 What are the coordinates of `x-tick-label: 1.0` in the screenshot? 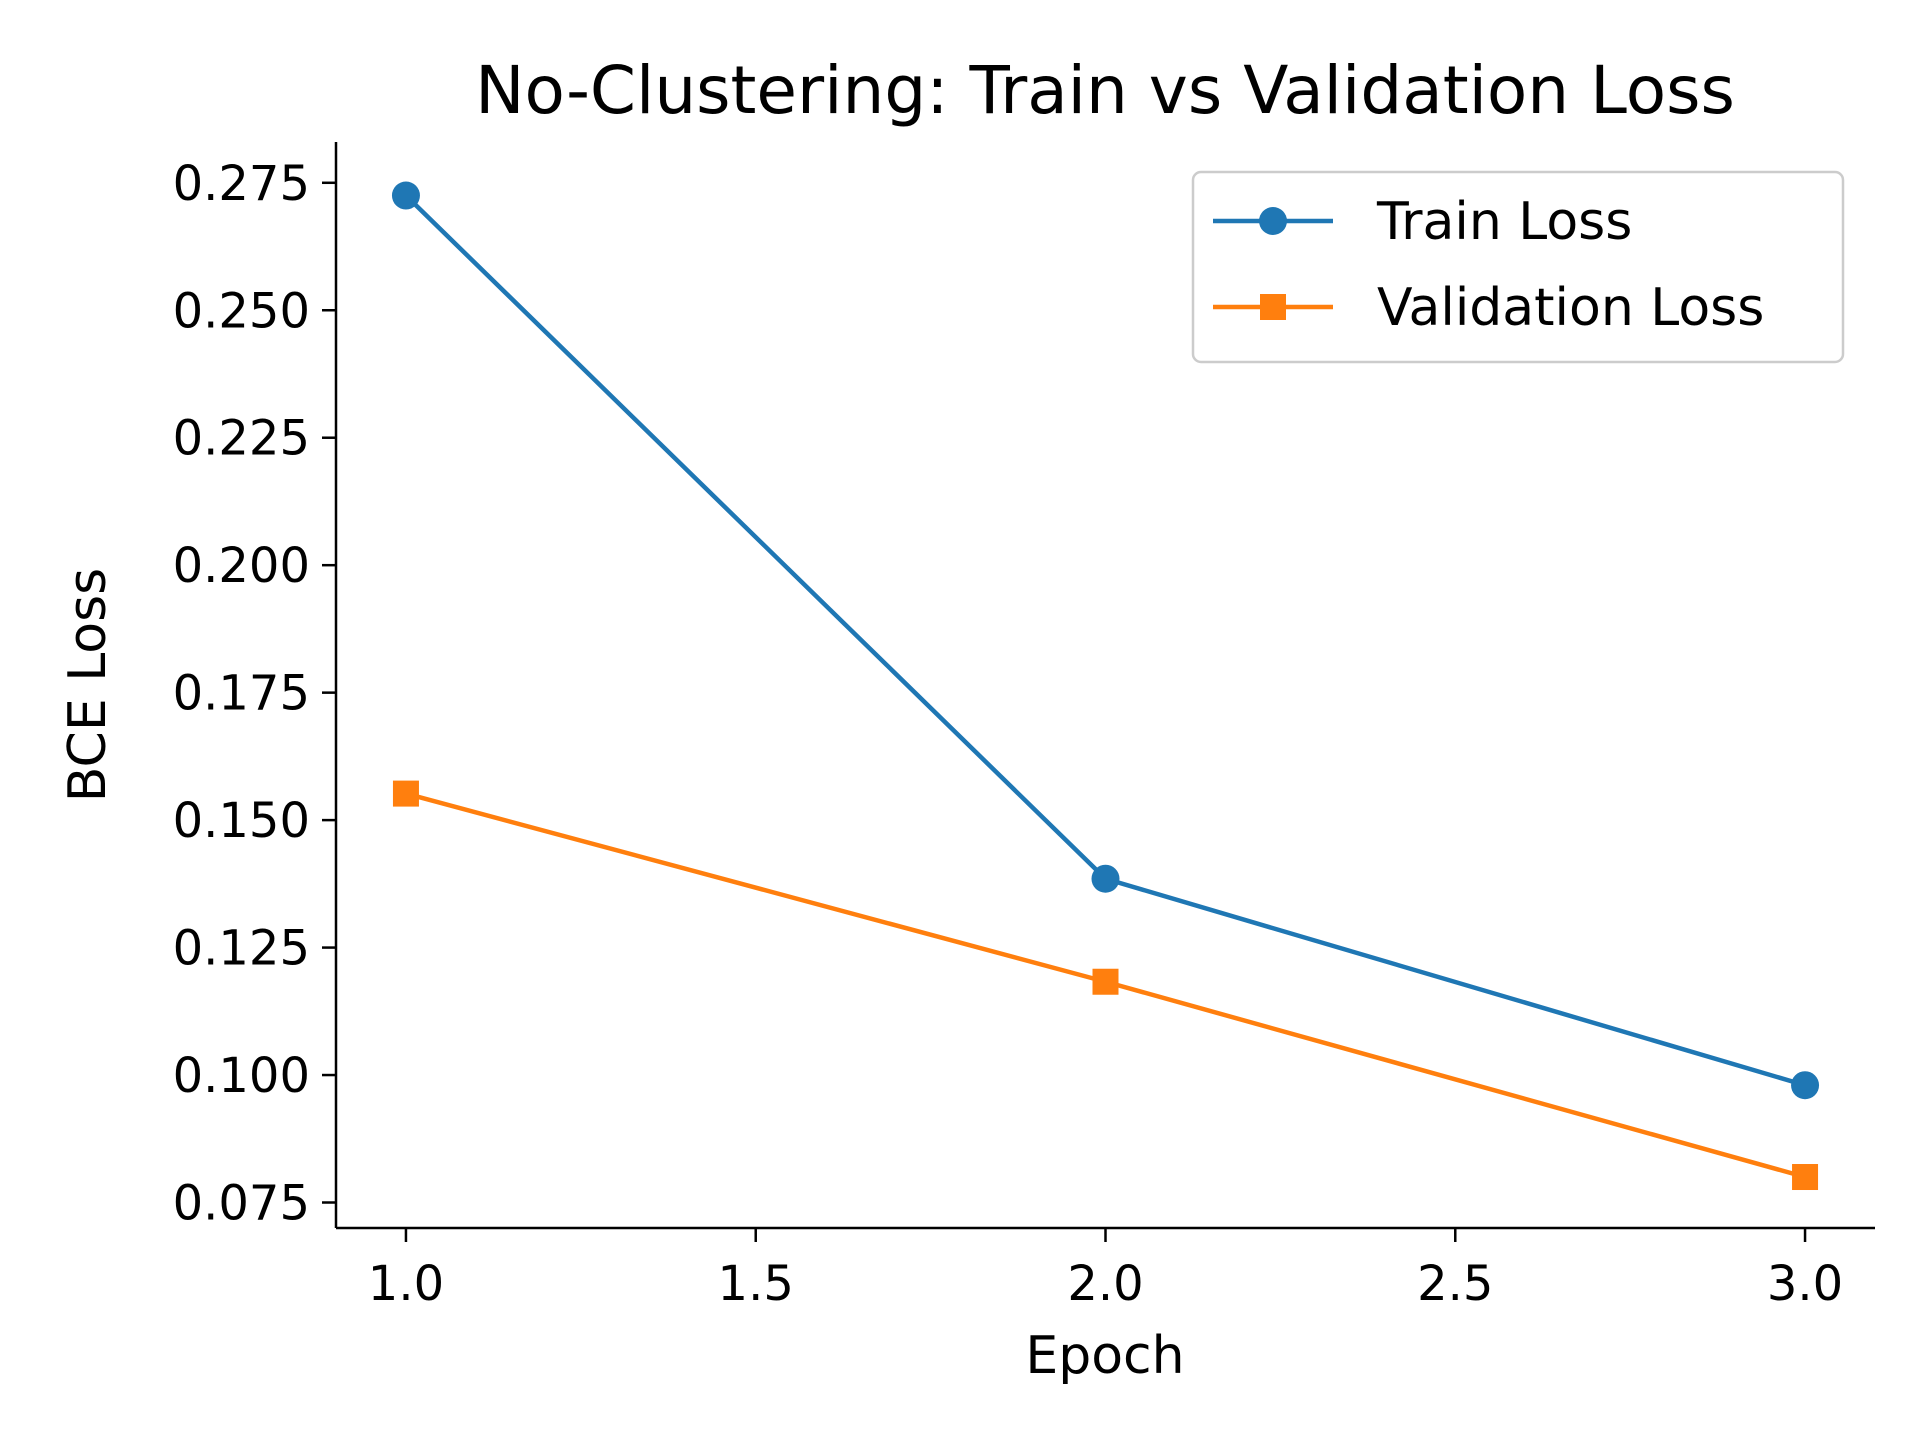 It's located at (406, 1284).